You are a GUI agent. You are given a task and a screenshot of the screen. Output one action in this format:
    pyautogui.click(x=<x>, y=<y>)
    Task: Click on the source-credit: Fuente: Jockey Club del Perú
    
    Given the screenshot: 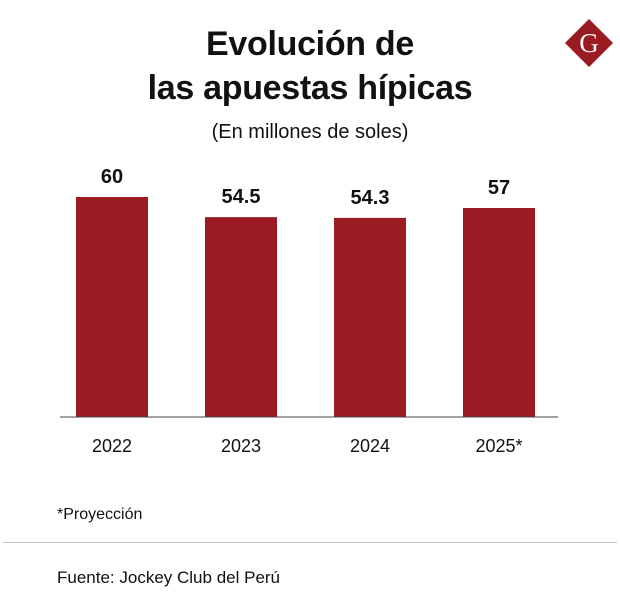 What is the action you would take?
    pyautogui.click(x=169, y=577)
    